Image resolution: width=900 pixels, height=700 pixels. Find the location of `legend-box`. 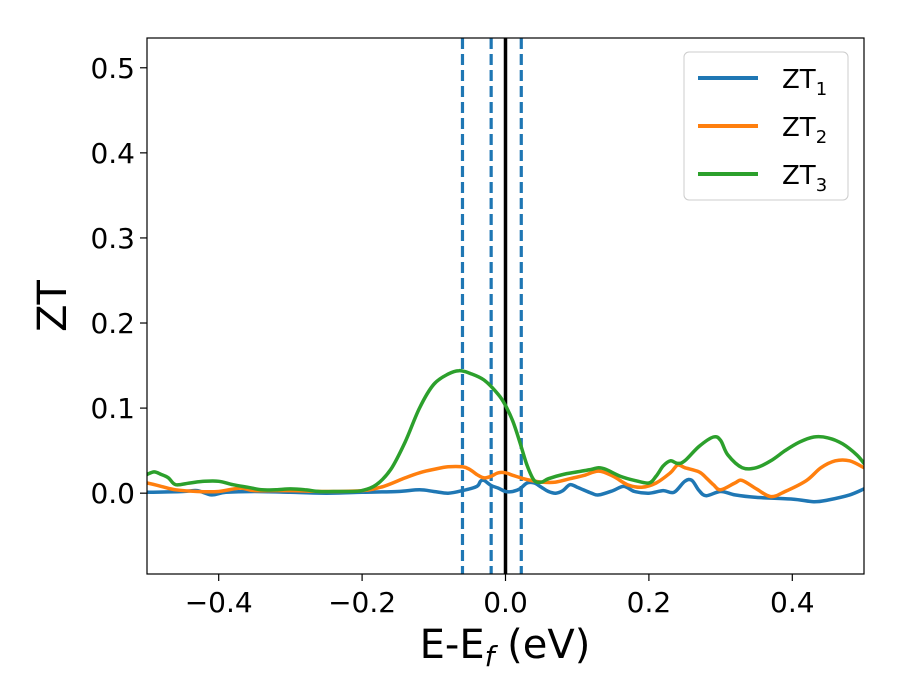

legend-box is located at coordinates (766, 126).